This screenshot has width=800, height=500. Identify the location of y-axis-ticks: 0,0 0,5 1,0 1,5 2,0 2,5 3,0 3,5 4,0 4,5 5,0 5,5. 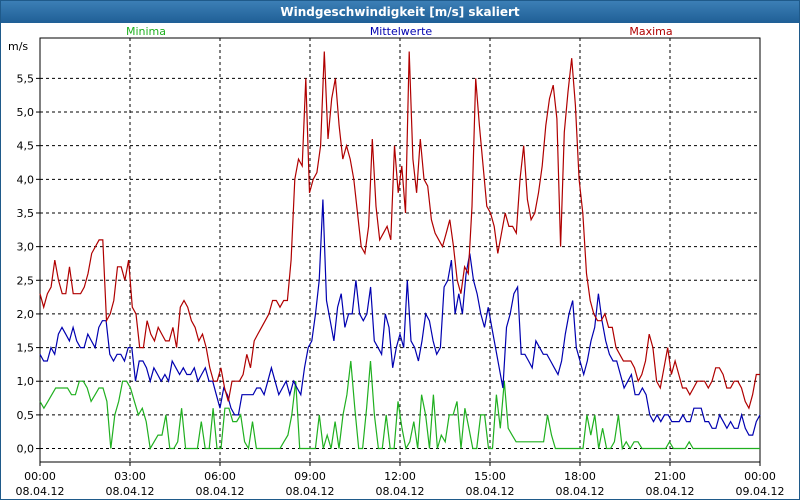
(28, 264).